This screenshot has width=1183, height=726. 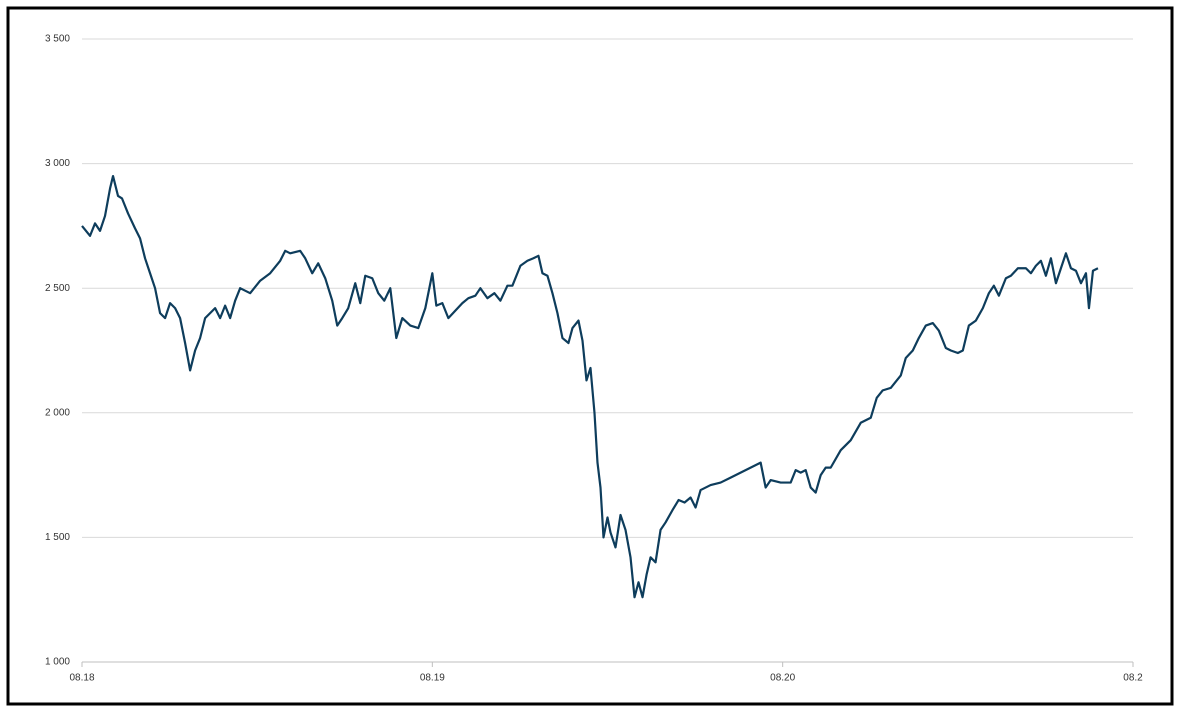 I want to click on y-tick-label: 3 000, so click(x=57, y=163).